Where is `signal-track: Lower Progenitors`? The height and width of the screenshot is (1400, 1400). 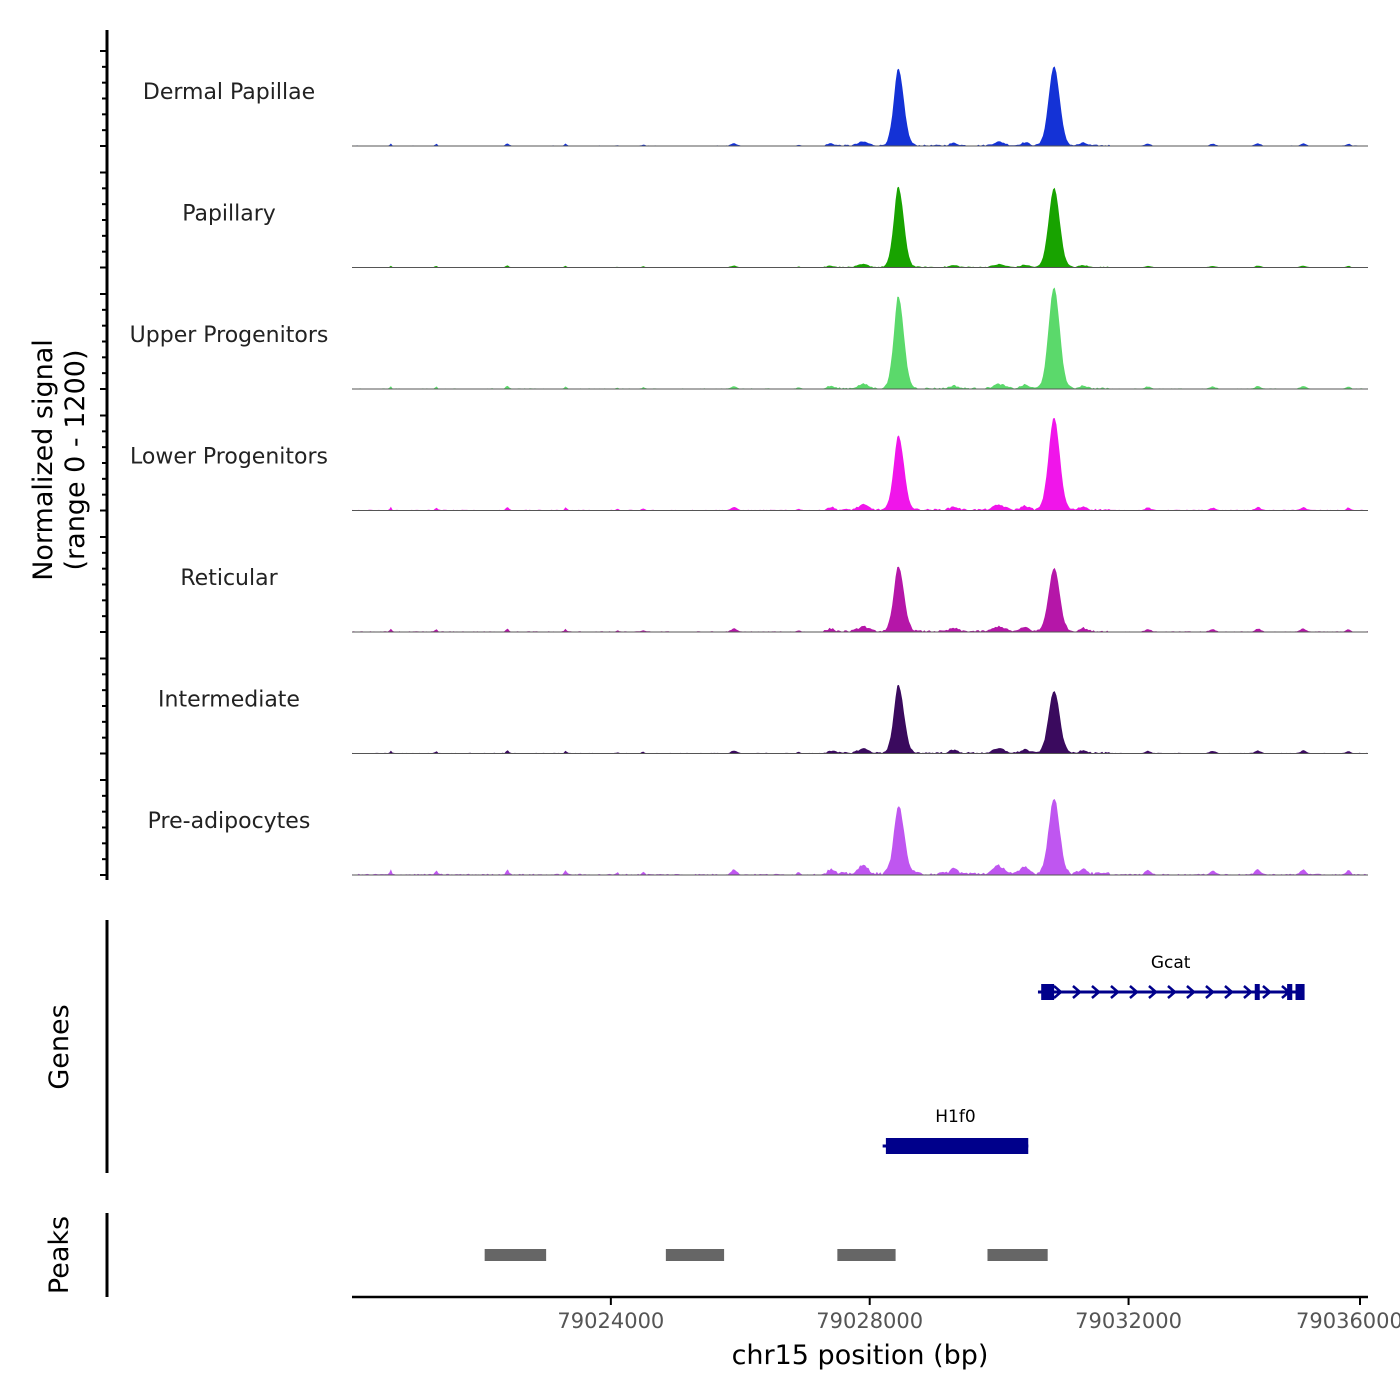 signal-track: Lower Progenitors is located at coordinates (749, 464).